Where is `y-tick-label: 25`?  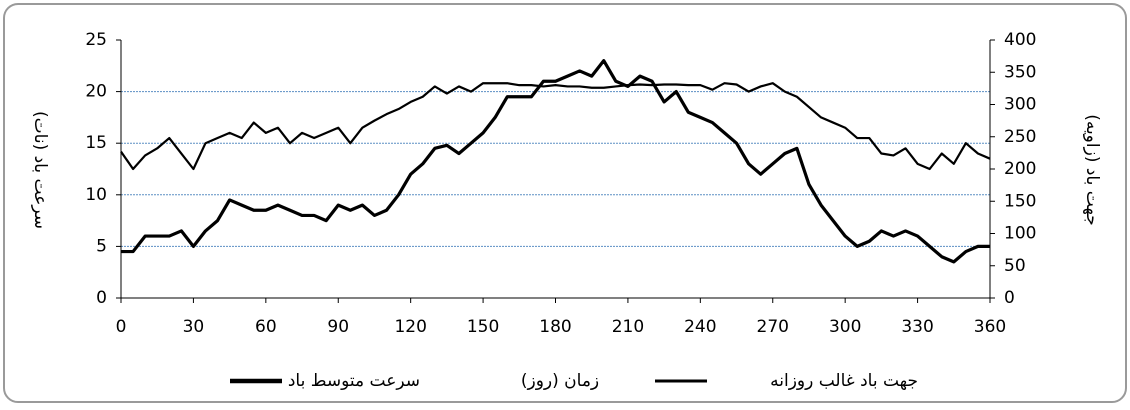 y-tick-label: 25 is located at coordinates (96, 40).